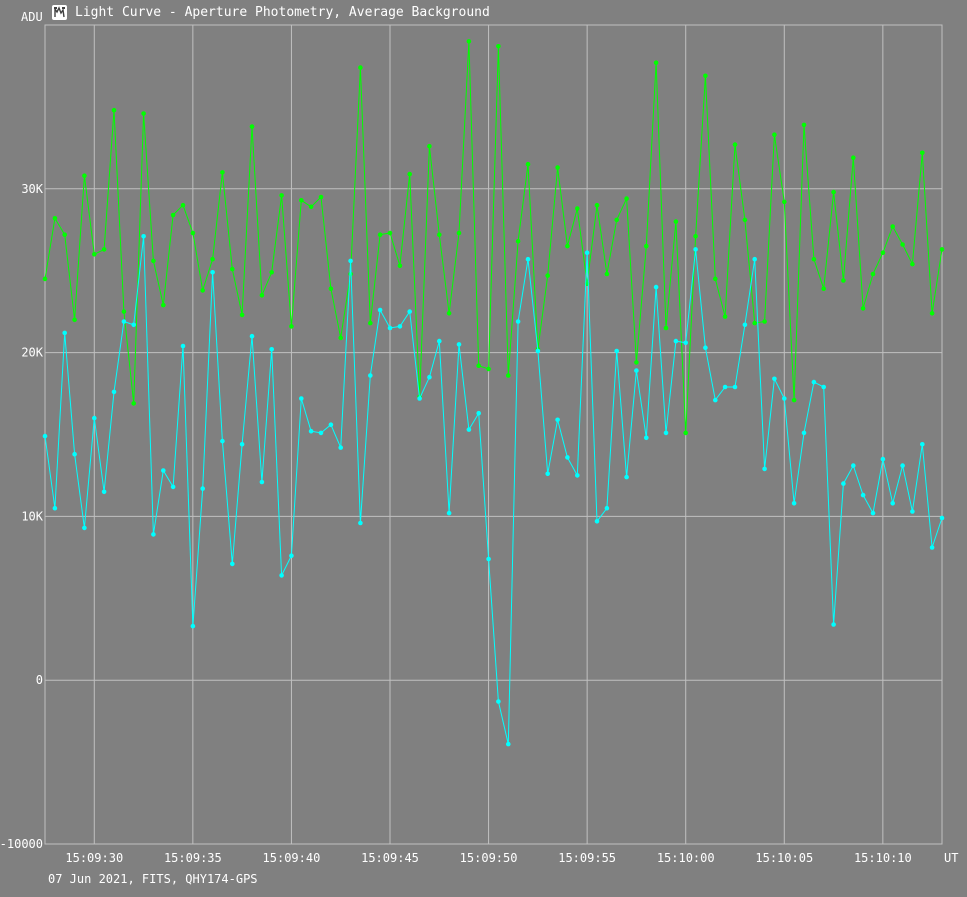 The height and width of the screenshot is (897, 967). I want to click on y-tick-labels: 30K 20K 10K 0 -10000, so click(22, 516).